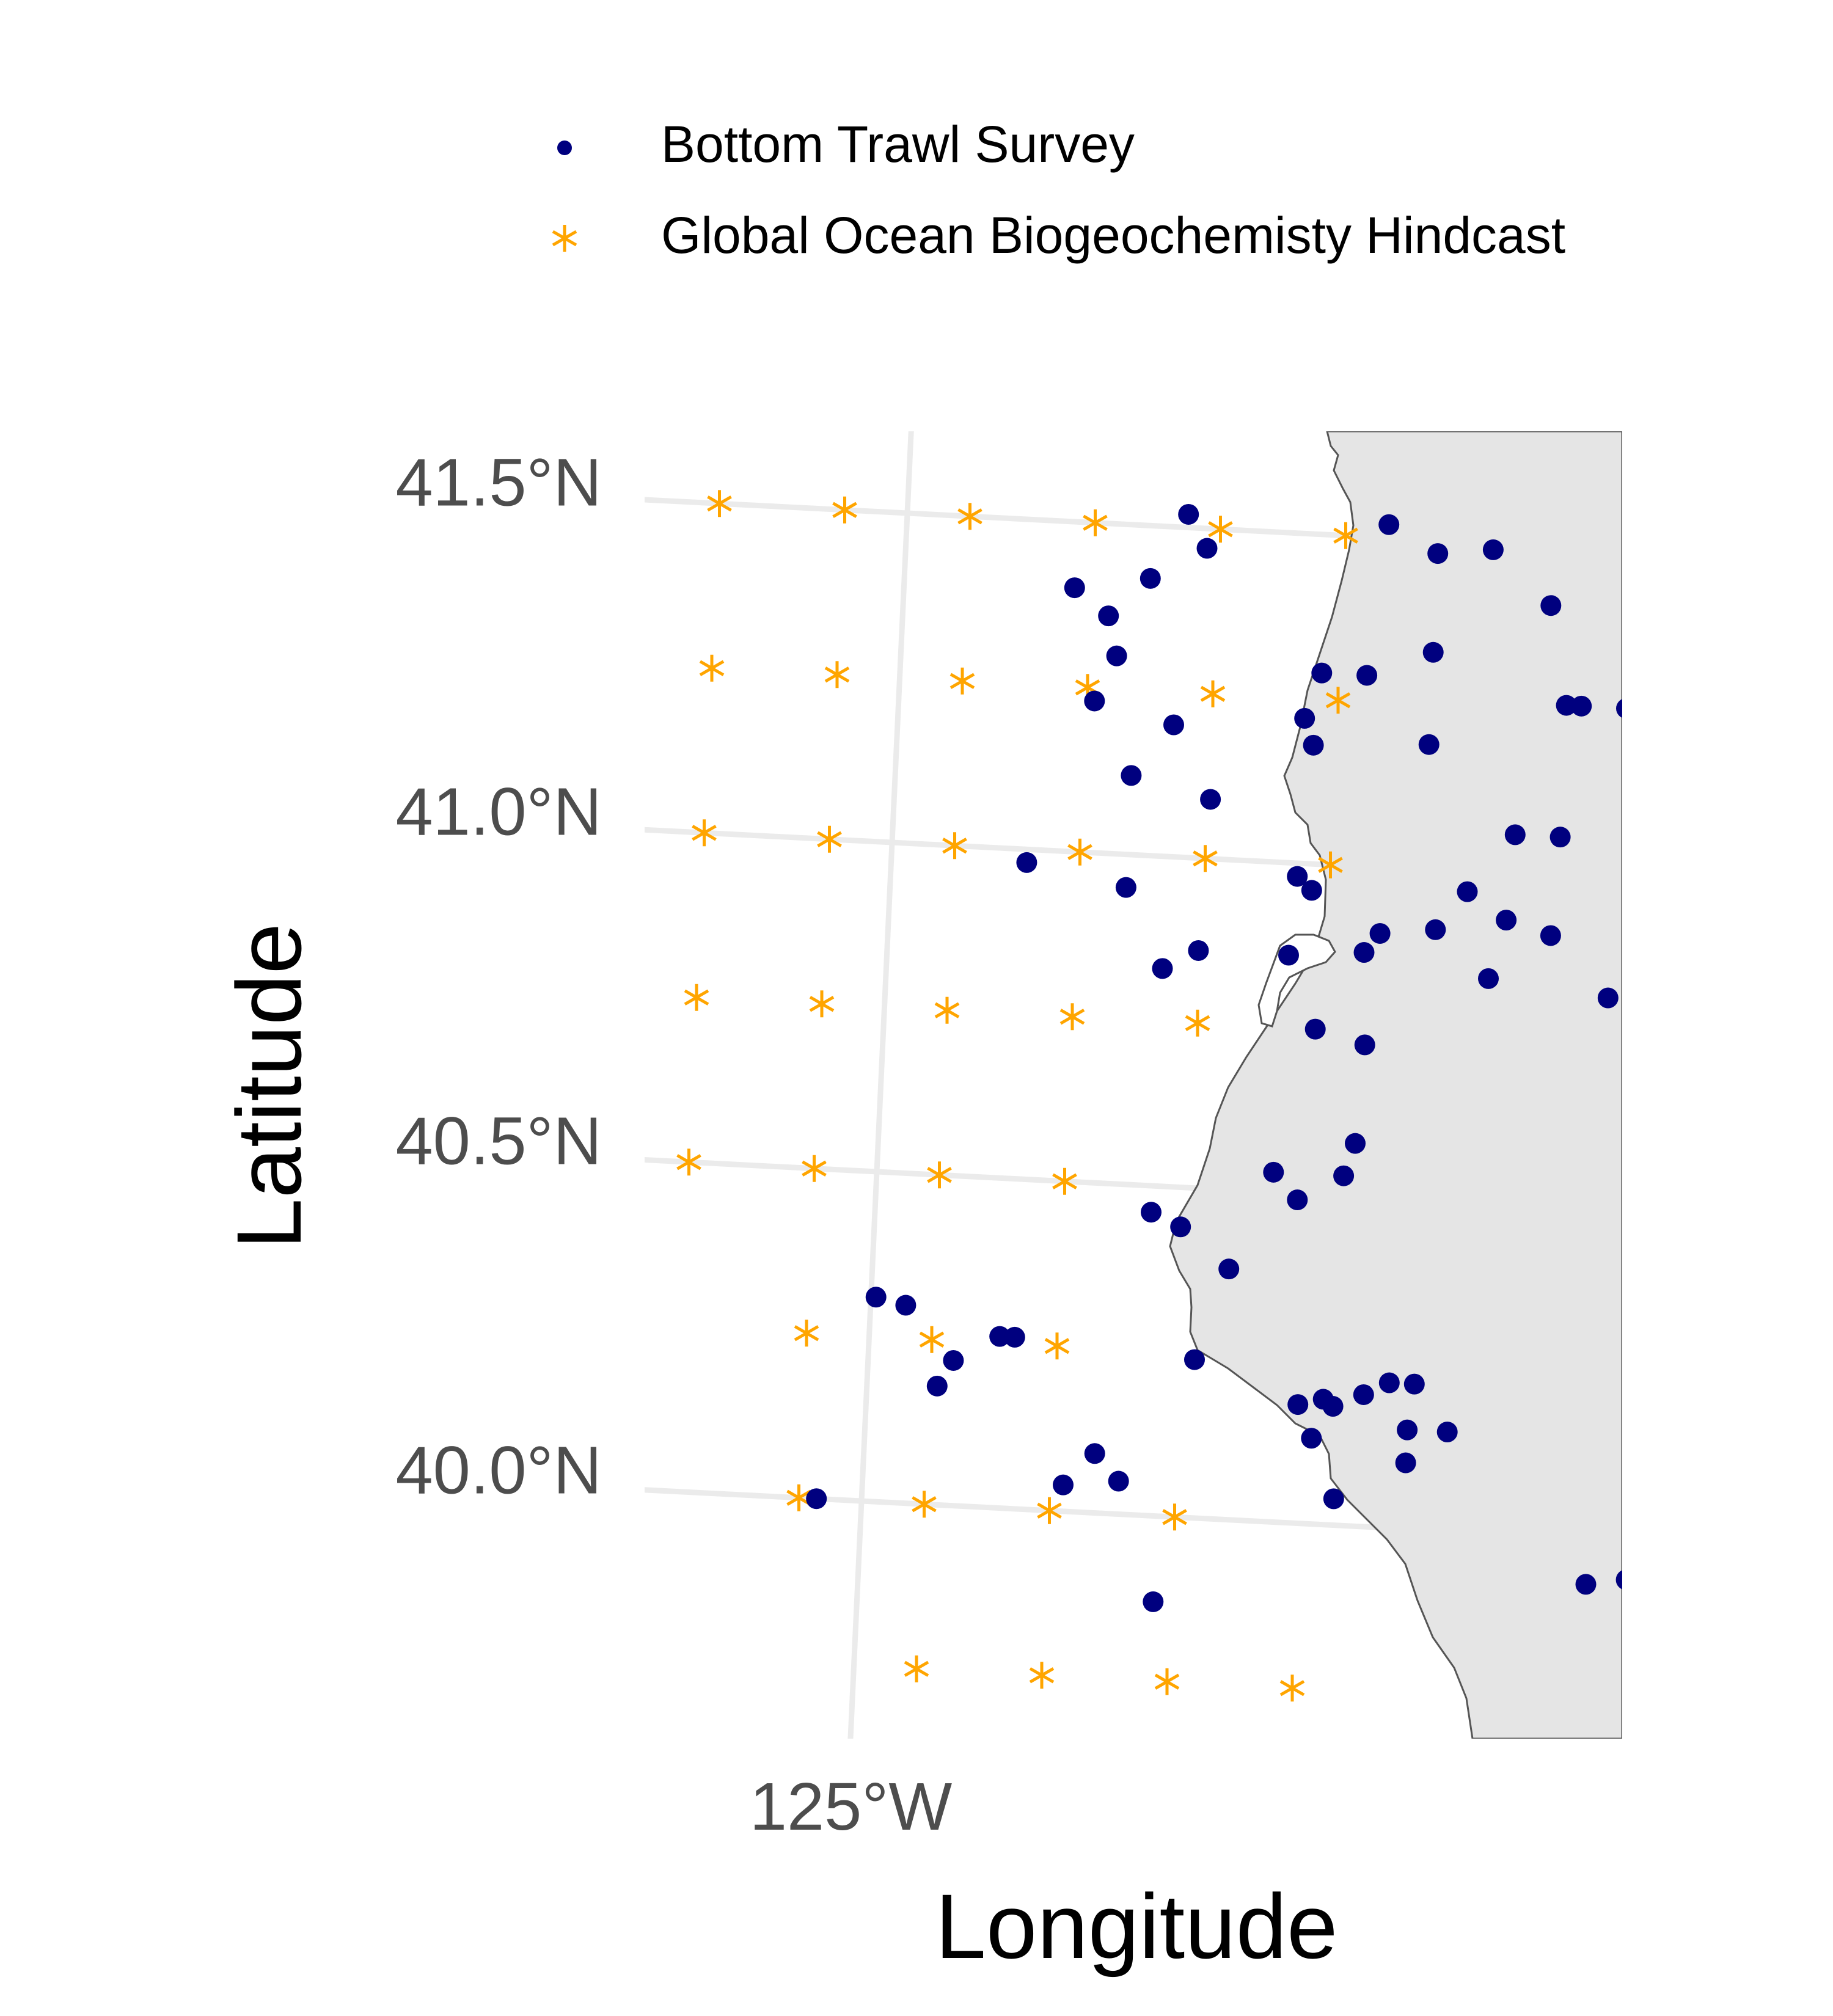  I want to click on x-tick-labels: 125°W, so click(851, 1806).